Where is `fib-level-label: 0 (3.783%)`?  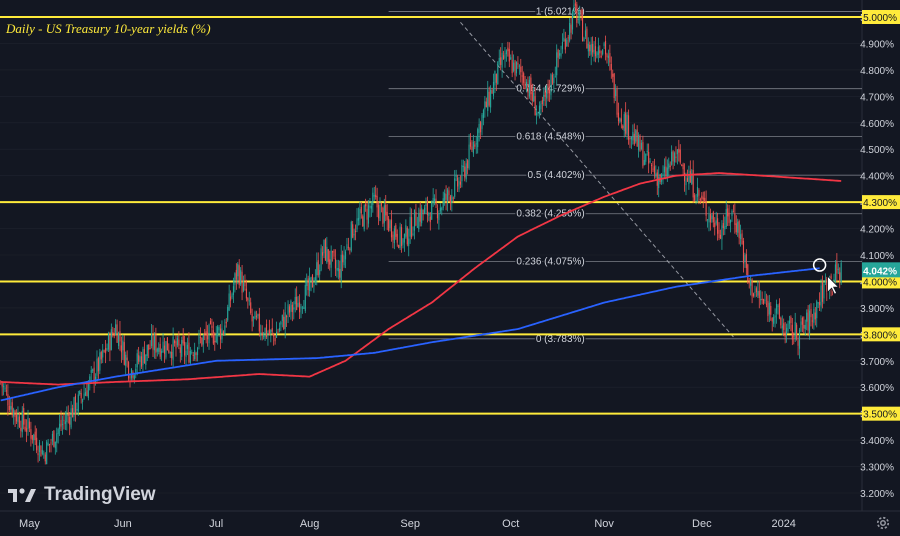
fib-level-label: 0 (3.783%) is located at coordinates (560, 339).